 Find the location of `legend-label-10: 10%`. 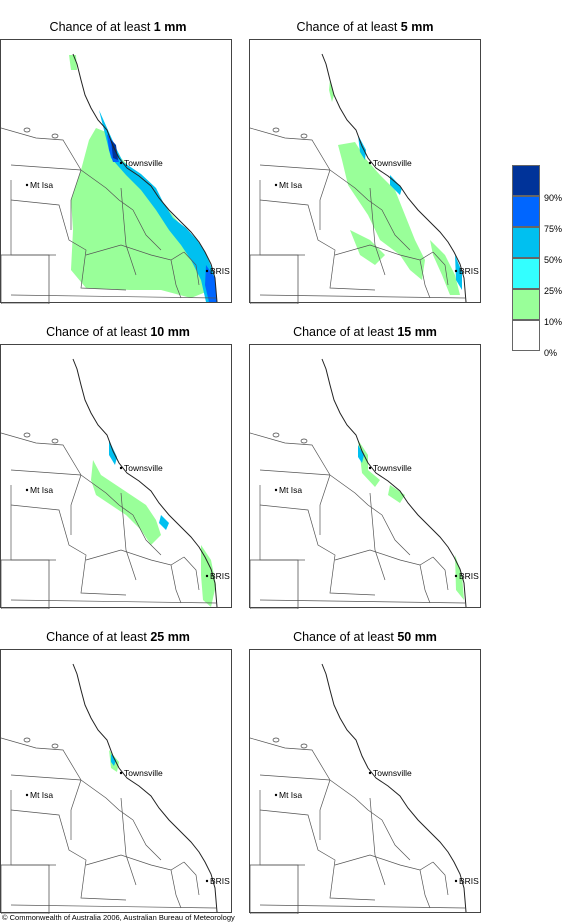

legend-label-10: 10% is located at coordinates (553, 322).